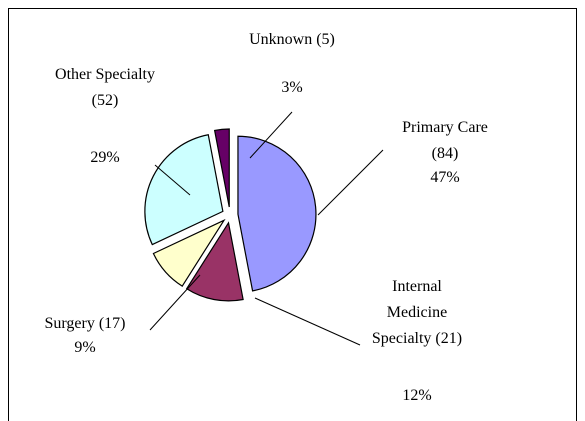 The height and width of the screenshot is (421, 585). I want to click on slice-percent: 3%, so click(292, 87).